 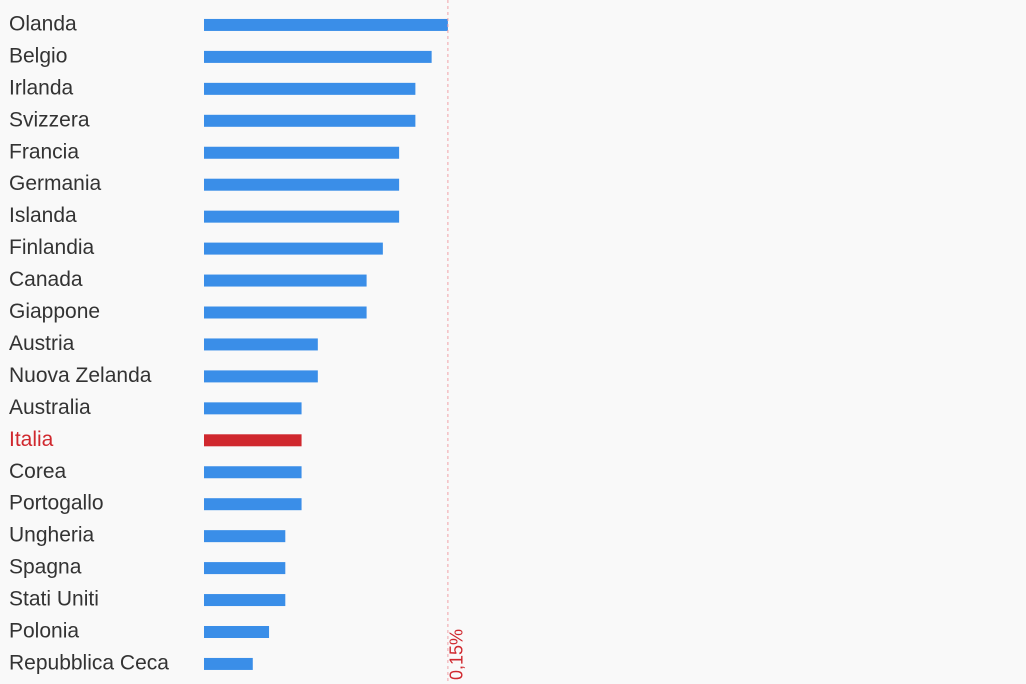 I want to click on category-label: Spagna, so click(x=45, y=567).